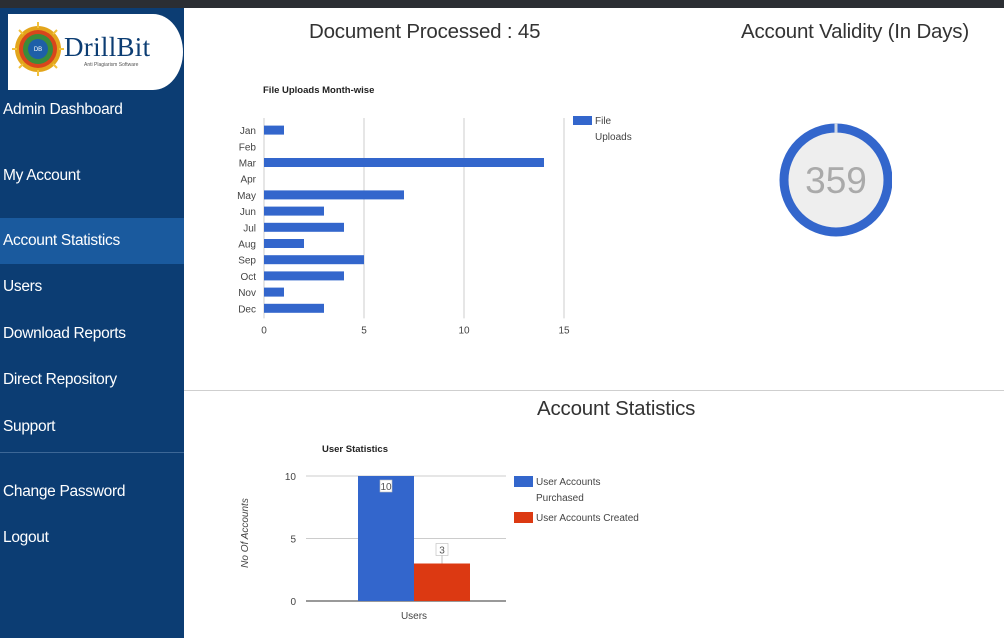 This screenshot has width=1004, height=638. What do you see at coordinates (63, 109) in the screenshot?
I see `sidebar-item-admin-dashboard: Admin Dashboard` at bounding box center [63, 109].